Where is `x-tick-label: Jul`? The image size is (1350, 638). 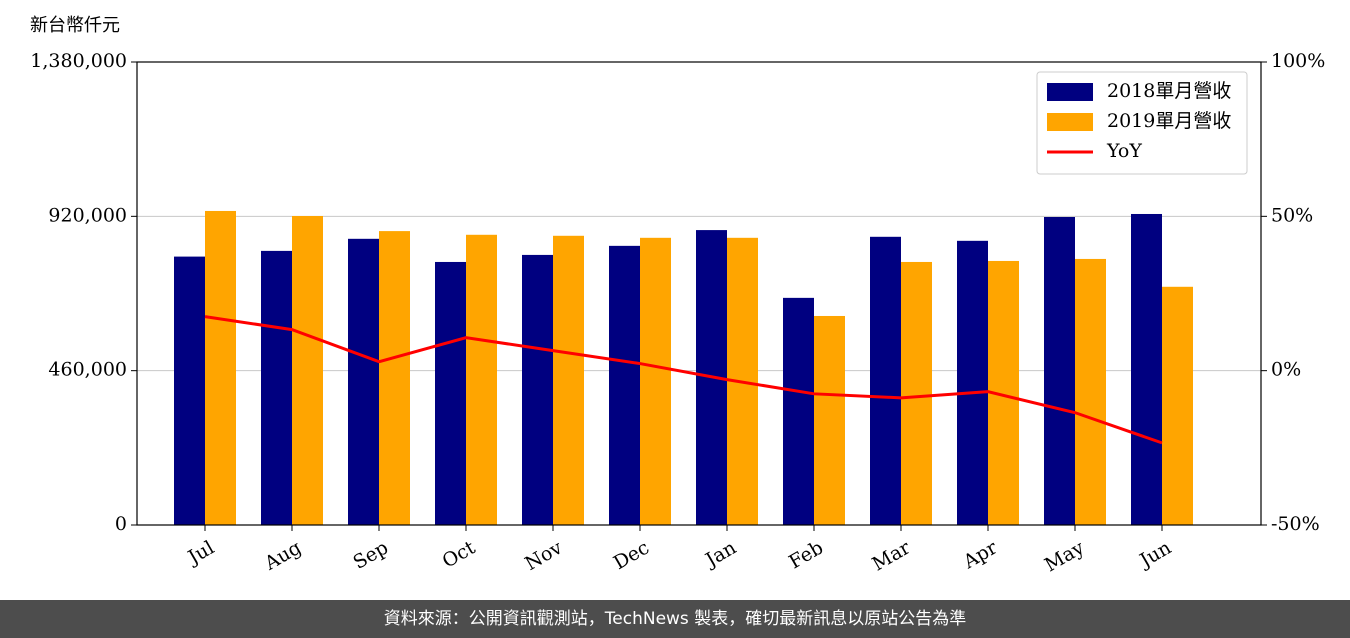
x-tick-label: Jul is located at coordinates (200, 553).